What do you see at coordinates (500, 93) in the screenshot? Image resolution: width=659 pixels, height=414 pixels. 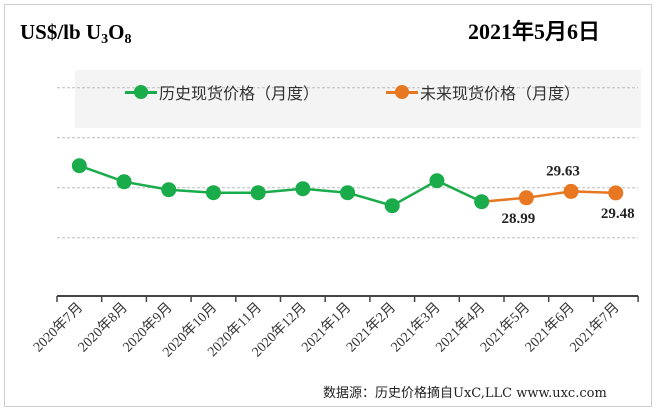 I see `legend-label-forecast: 未来现货价格（月度）` at bounding box center [500, 93].